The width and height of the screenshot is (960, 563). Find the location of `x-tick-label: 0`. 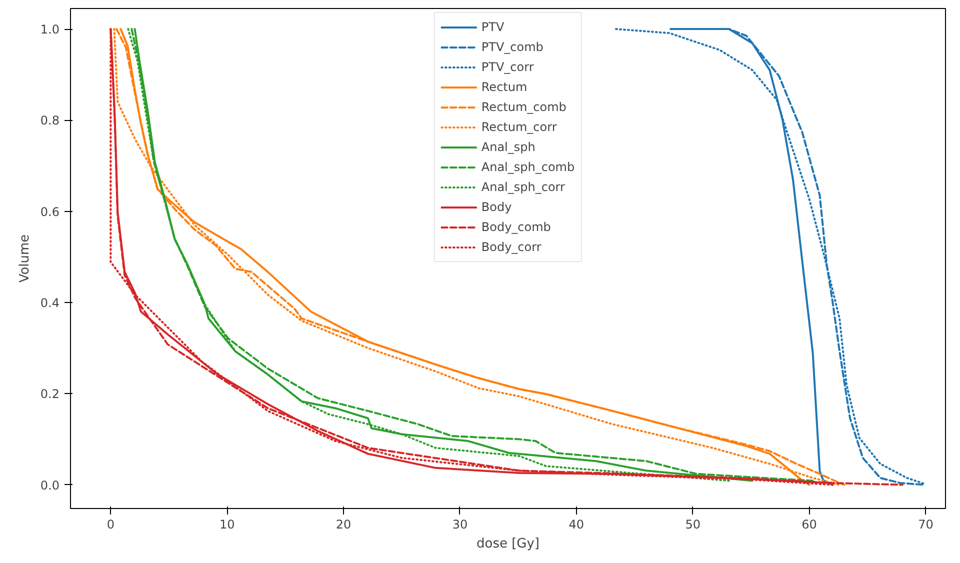

x-tick-label: 0 is located at coordinates (110, 525).